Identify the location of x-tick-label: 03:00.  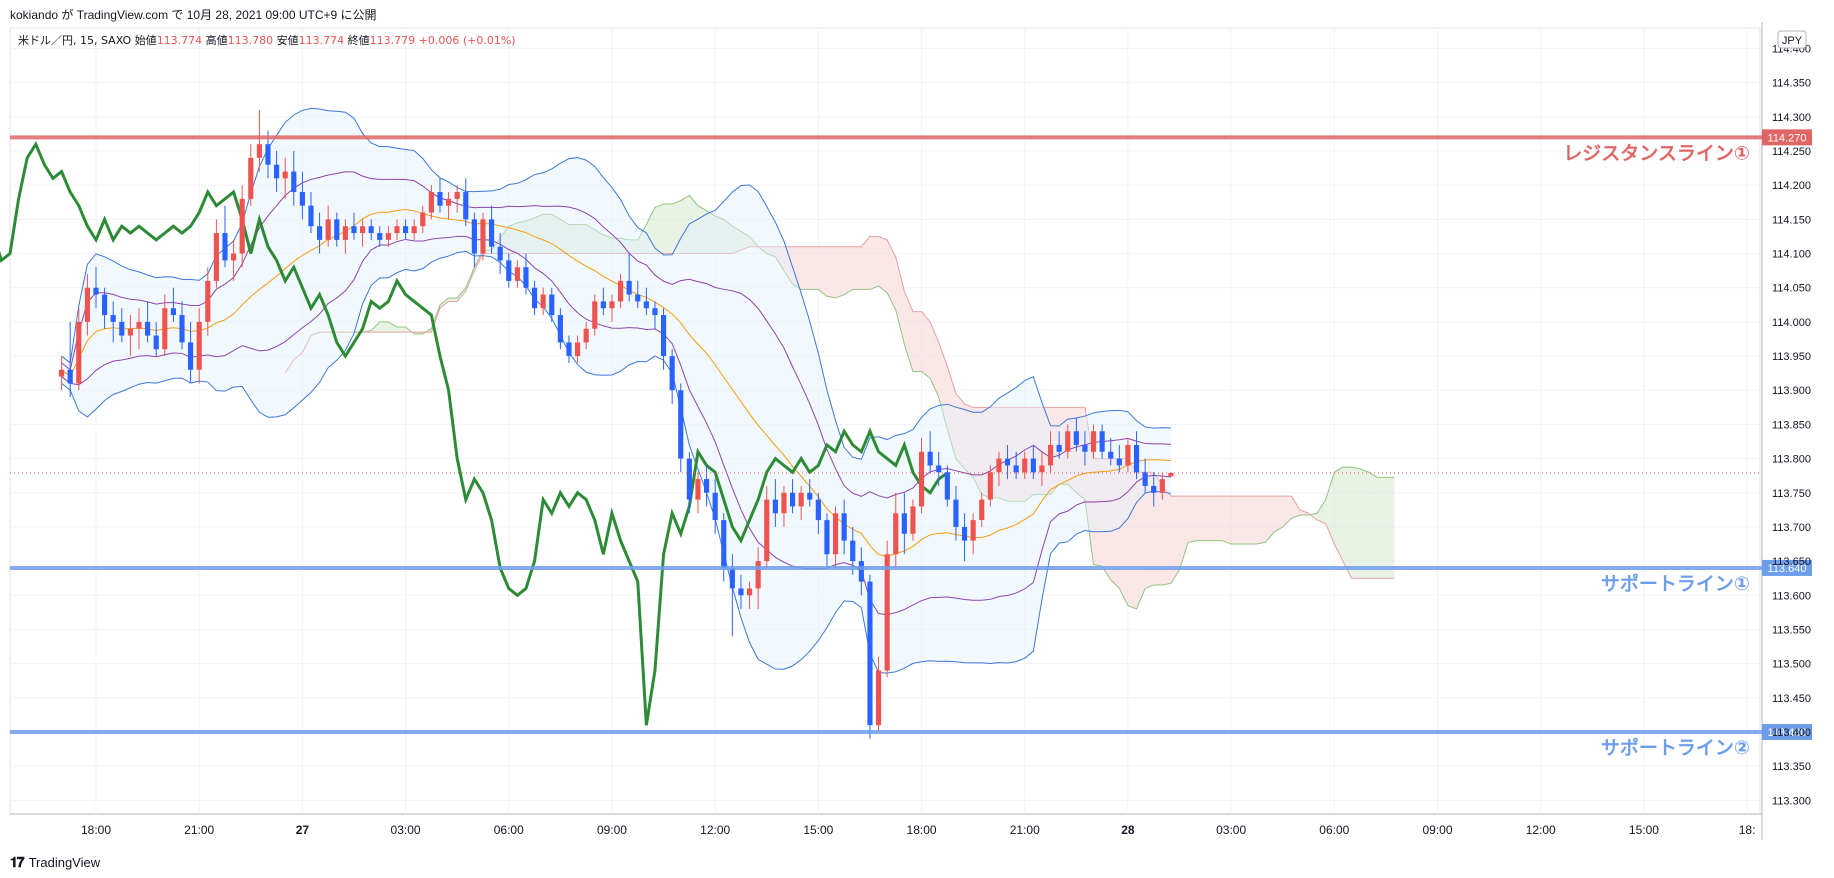
(1231, 830).